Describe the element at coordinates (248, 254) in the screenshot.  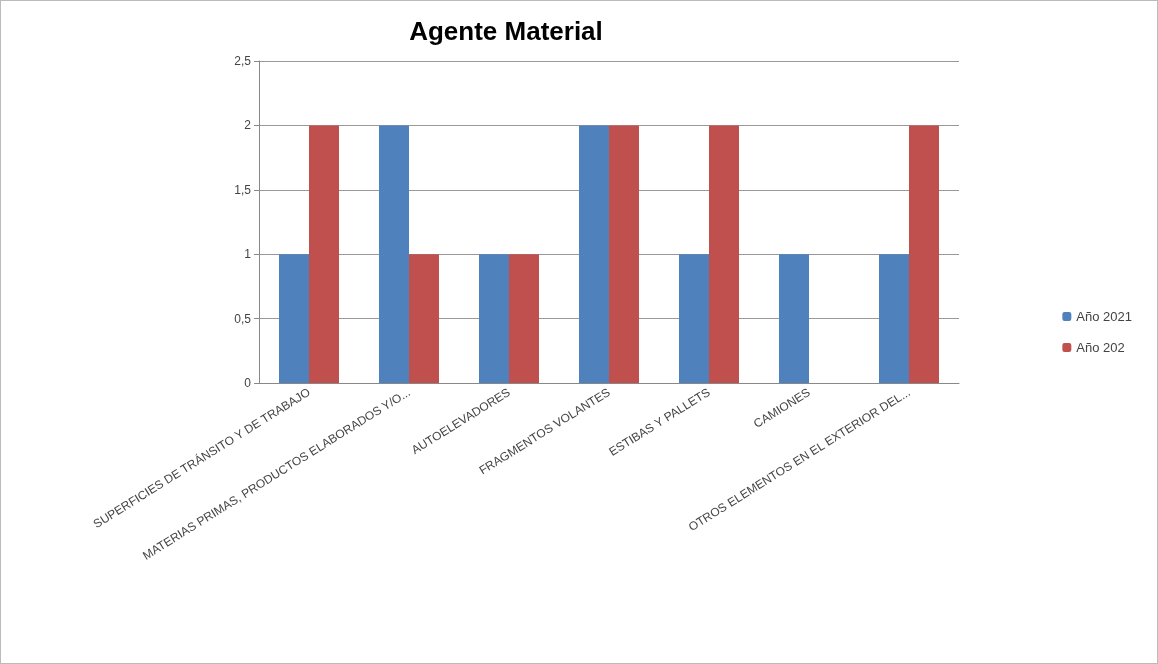
I see `y-tick-label: 1` at that location.